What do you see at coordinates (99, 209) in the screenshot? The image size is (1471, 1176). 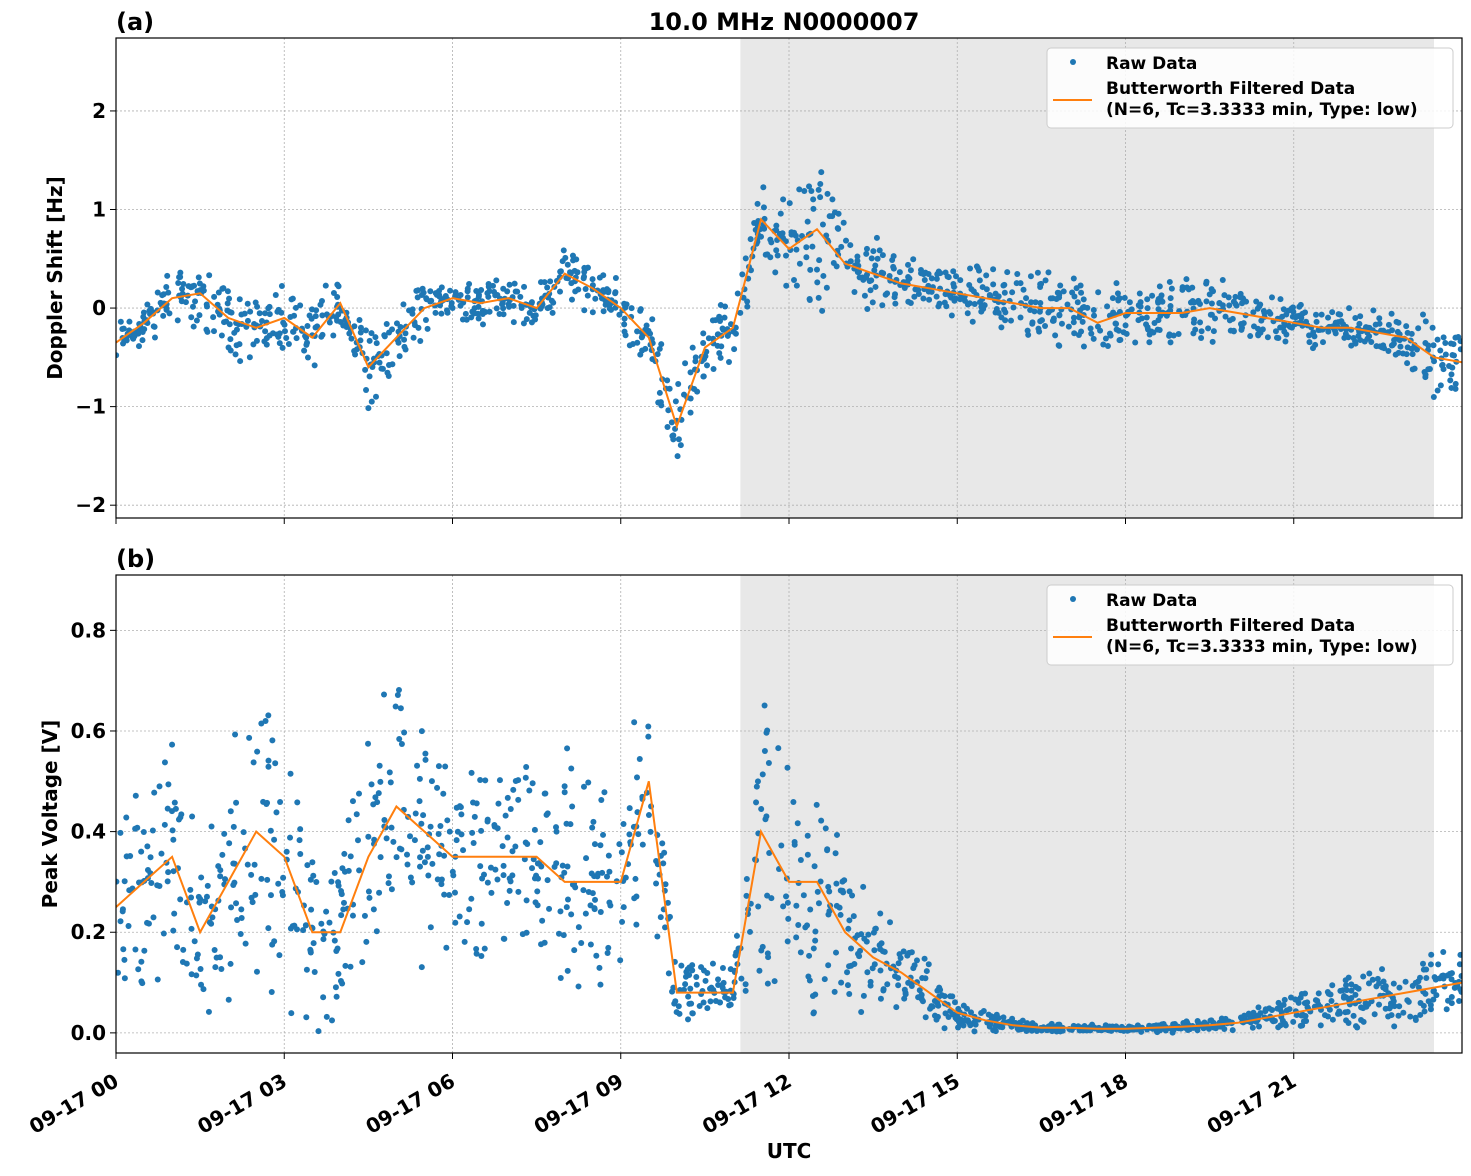 I see `y-tick-label: 1` at bounding box center [99, 209].